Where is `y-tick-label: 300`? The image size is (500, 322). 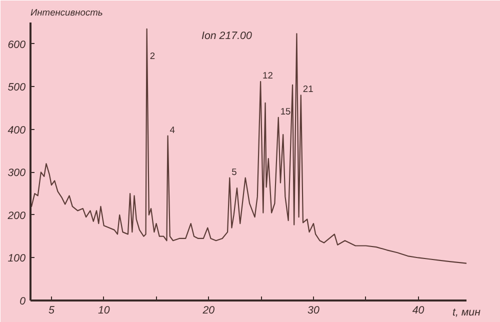 y-tick-label: 300 is located at coordinates (17, 173).